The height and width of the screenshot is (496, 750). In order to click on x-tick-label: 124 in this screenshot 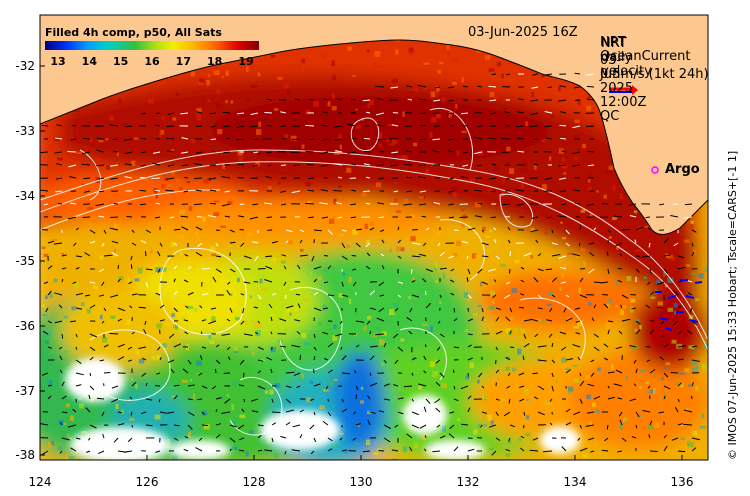, I will do `click(40, 482)`.